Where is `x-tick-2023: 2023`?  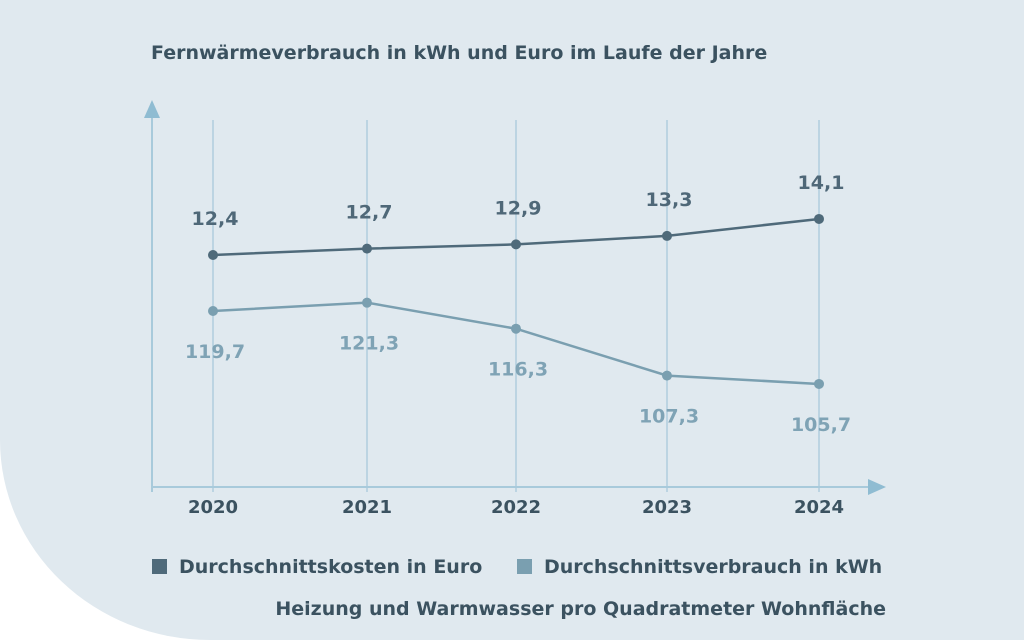 x-tick-2023: 2023 is located at coordinates (667, 507).